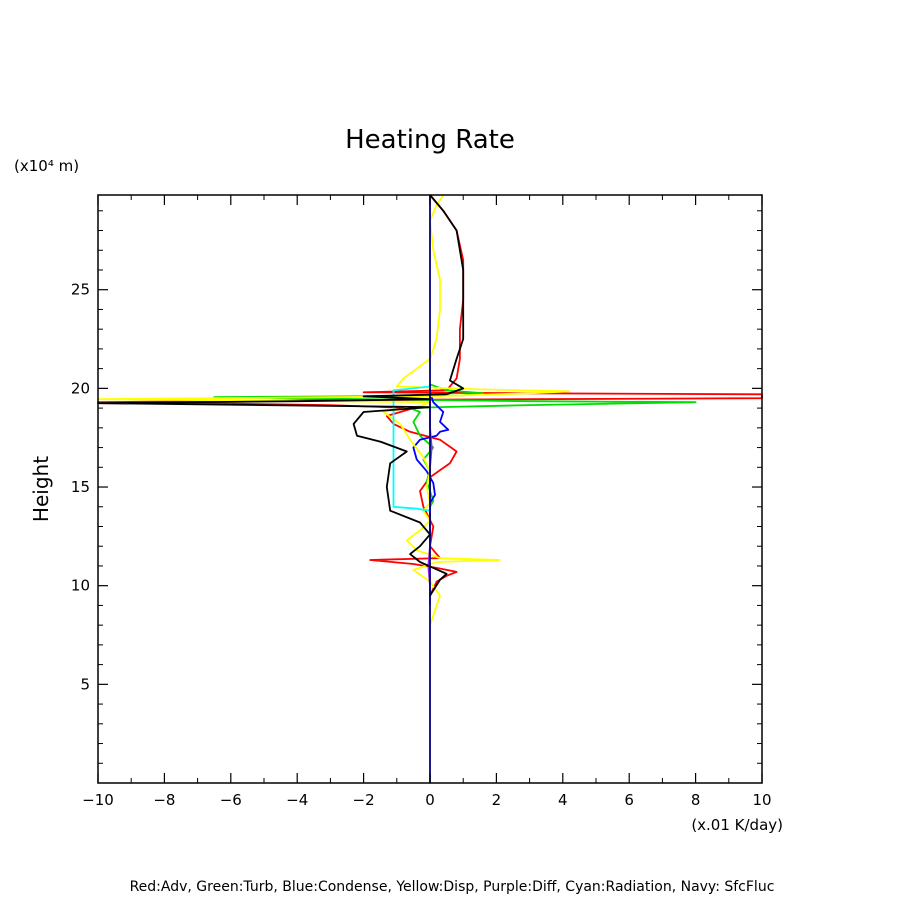 This screenshot has height=904, width=904. I want to click on x-tick-label: −8, so click(164, 800).